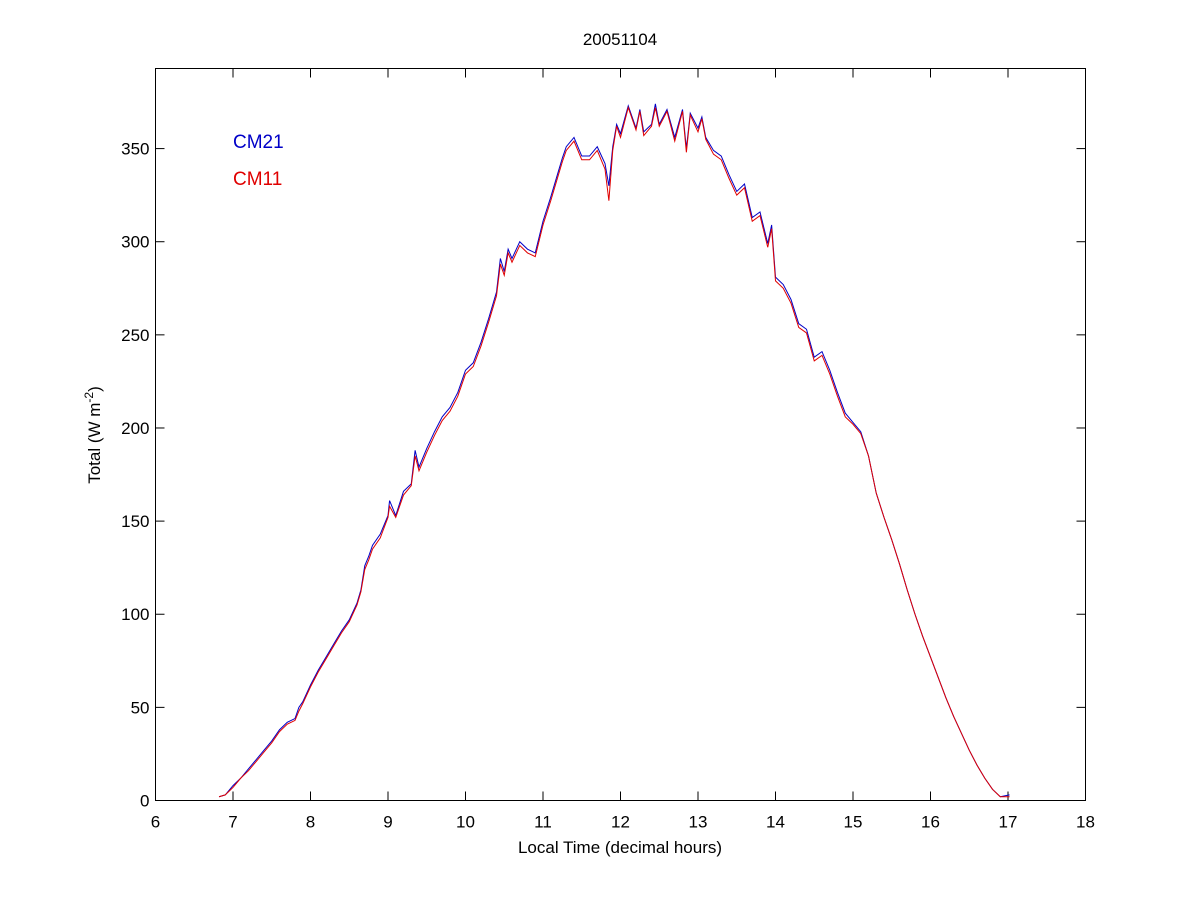 The width and height of the screenshot is (1200, 900). What do you see at coordinates (135, 428) in the screenshot?
I see `y-tick-label: 200` at bounding box center [135, 428].